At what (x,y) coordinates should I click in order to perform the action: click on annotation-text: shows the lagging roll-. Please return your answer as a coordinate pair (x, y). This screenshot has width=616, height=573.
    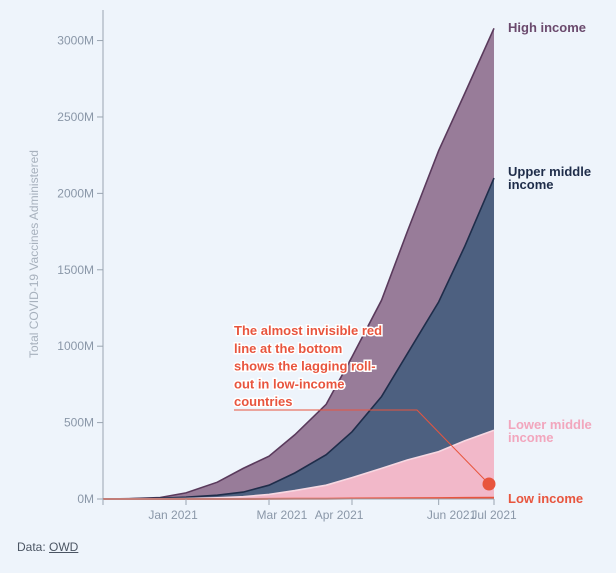
    Looking at the image, I should click on (305, 366).